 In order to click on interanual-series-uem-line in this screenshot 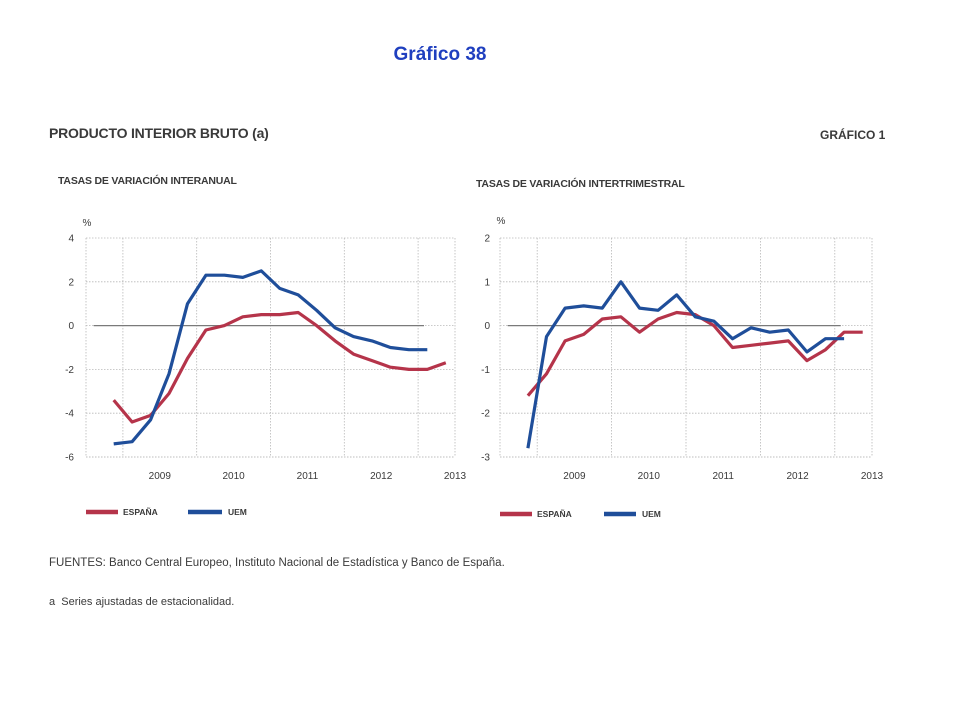, I will do `click(270, 357)`.